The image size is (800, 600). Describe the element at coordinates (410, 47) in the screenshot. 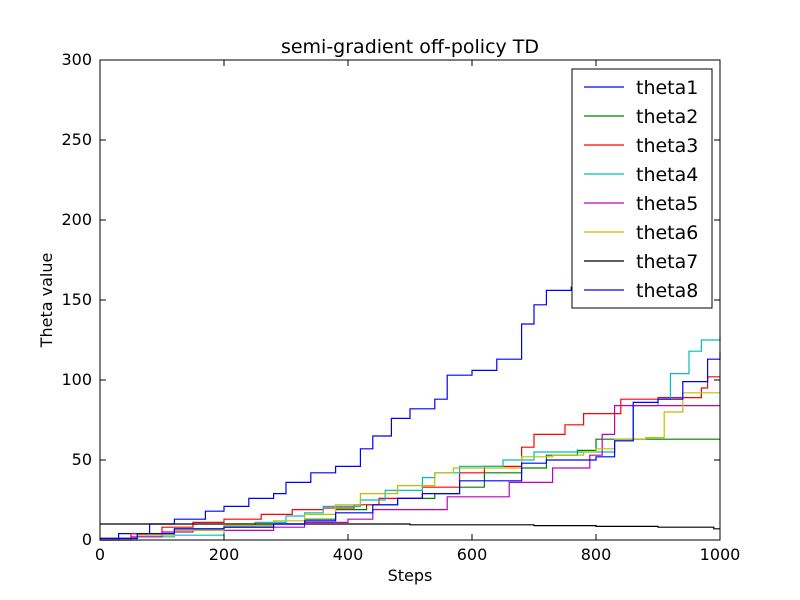

I see `chart-title: semi-gradient off-policy TD` at that location.